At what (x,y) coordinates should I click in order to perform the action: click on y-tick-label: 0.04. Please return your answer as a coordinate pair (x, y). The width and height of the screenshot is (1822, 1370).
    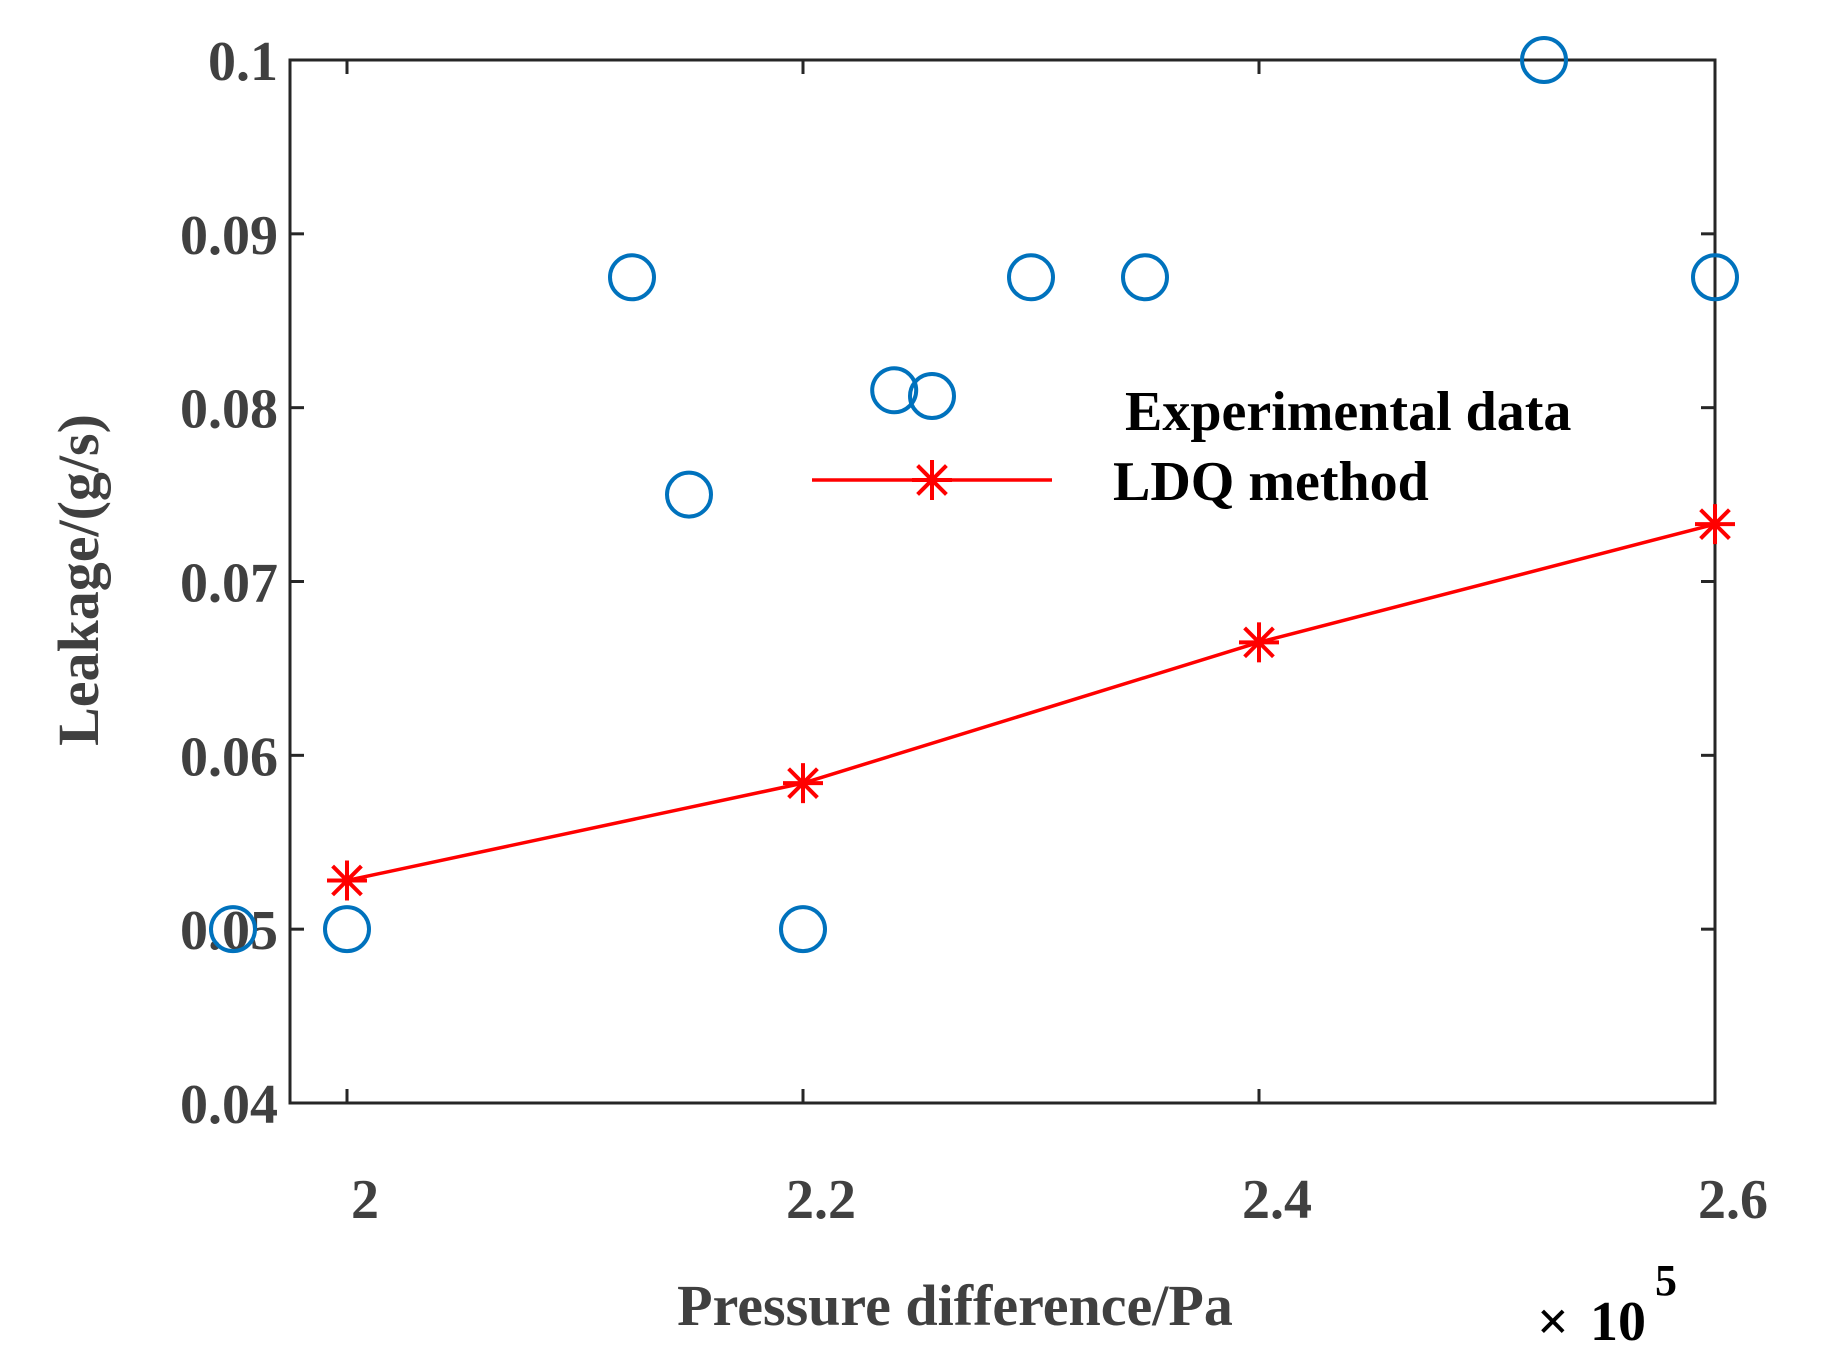
    Looking at the image, I should click on (229, 1105).